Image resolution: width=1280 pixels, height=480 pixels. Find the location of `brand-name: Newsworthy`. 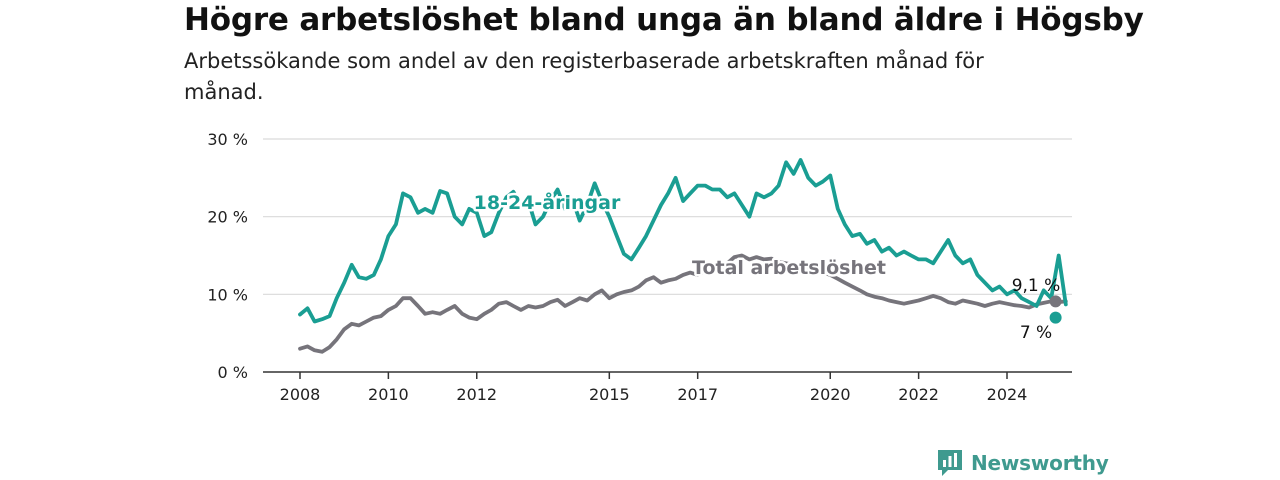

brand-name: Newsworthy is located at coordinates (1040, 463).